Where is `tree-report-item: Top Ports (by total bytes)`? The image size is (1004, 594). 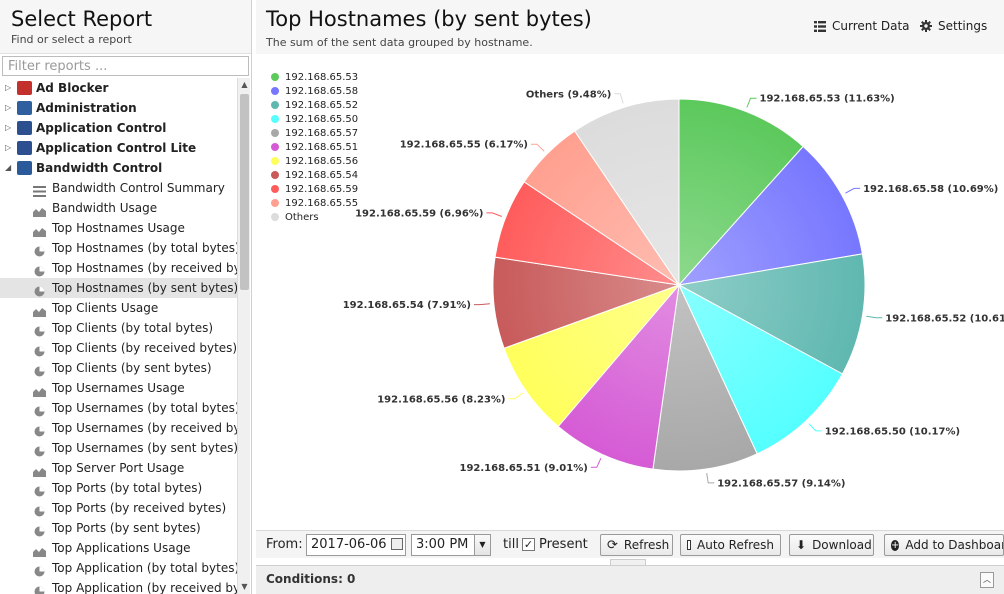 tree-report-item: Top Ports (by total bytes) is located at coordinates (118, 488).